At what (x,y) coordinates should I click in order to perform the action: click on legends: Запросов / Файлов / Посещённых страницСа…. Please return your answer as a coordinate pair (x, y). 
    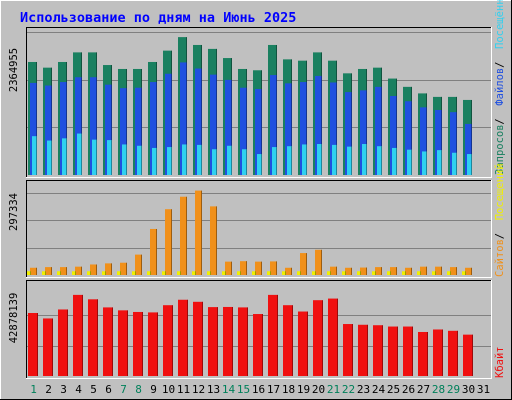
    Looking at the image, I should click on (500, 189).